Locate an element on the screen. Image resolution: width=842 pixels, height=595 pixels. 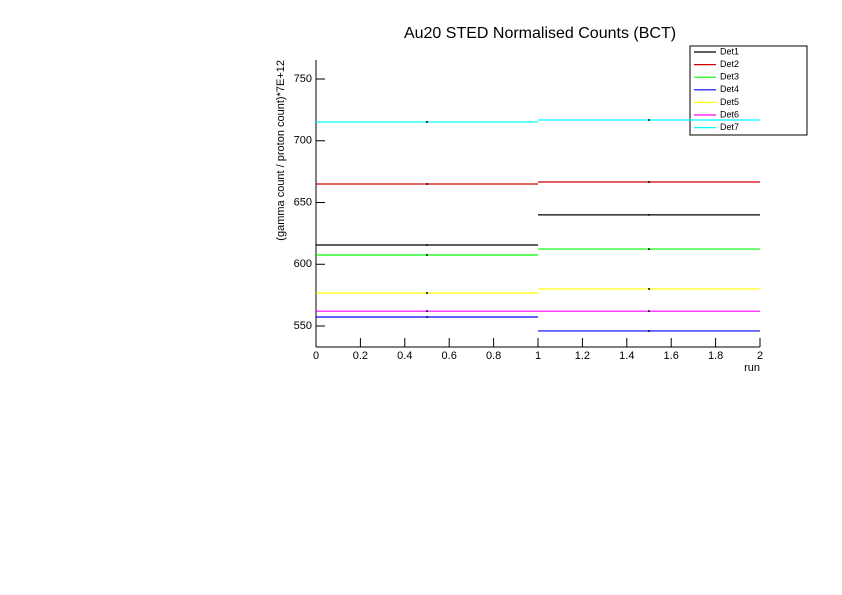
legend-label: Det5 is located at coordinates (729, 102).